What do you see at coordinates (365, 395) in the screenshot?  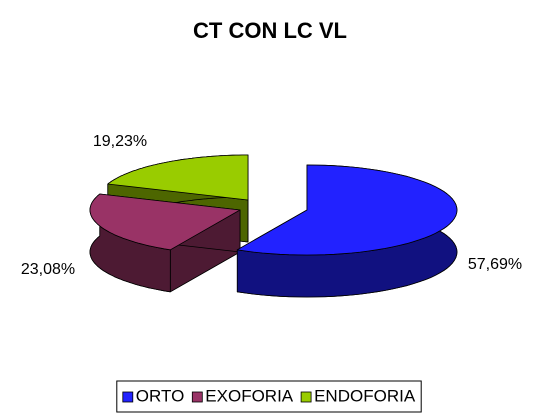 I see `legend-label: ENDOFORIA` at bounding box center [365, 395].